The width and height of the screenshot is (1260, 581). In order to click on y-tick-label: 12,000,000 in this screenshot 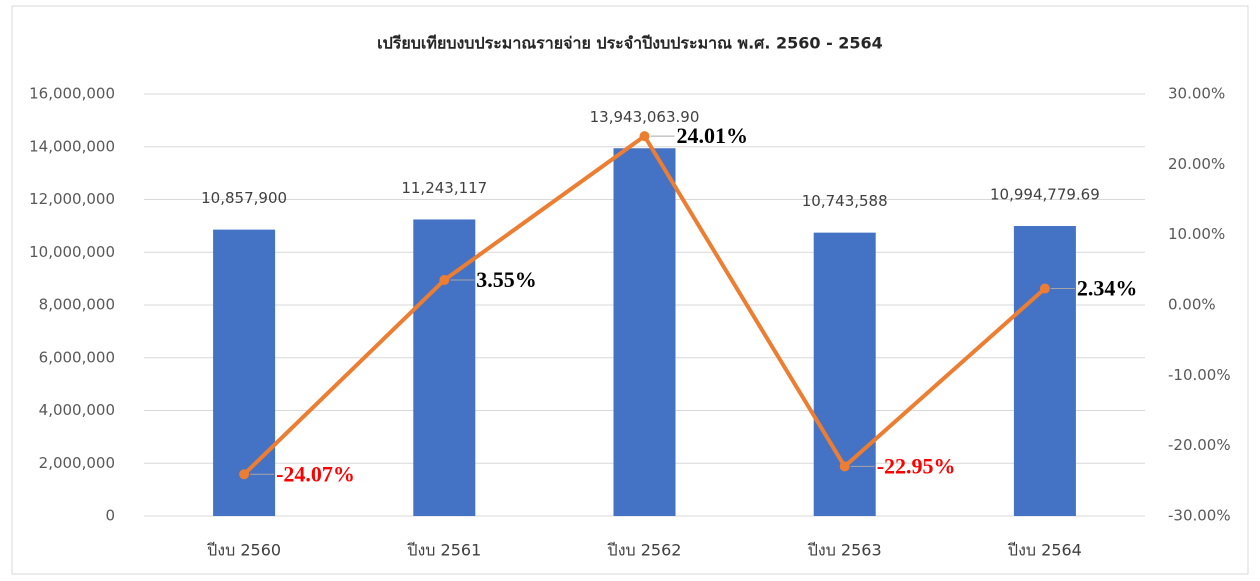, I will do `click(72, 199)`.